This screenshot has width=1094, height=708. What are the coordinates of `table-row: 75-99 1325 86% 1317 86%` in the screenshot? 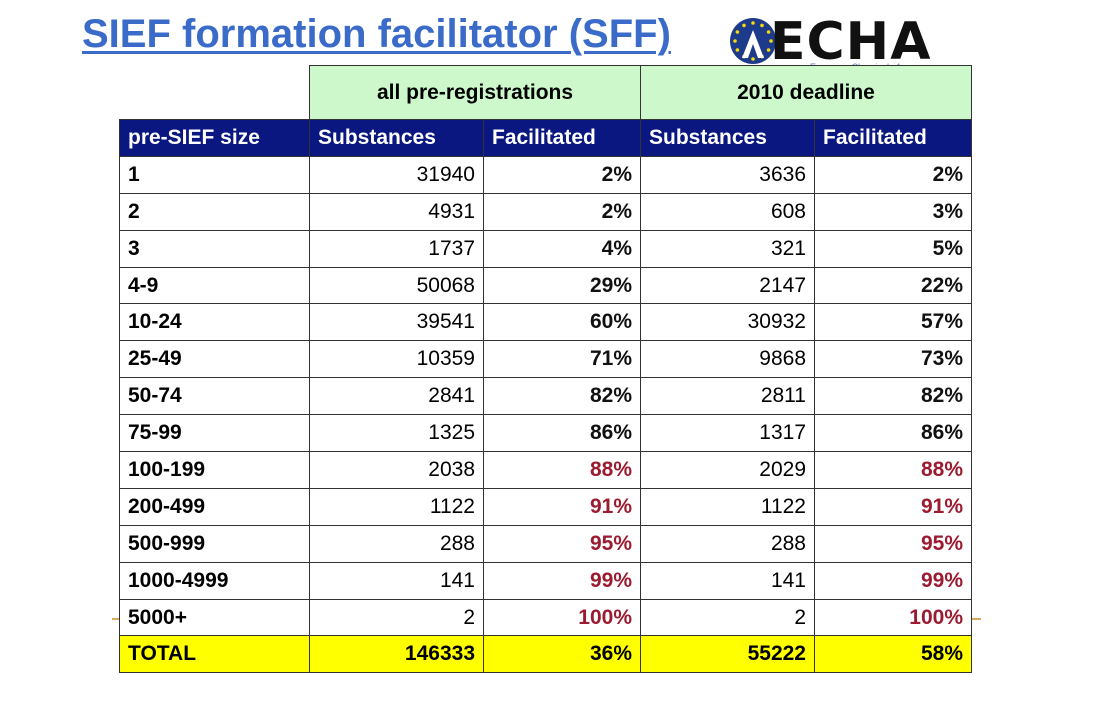 It's located at (545, 433).